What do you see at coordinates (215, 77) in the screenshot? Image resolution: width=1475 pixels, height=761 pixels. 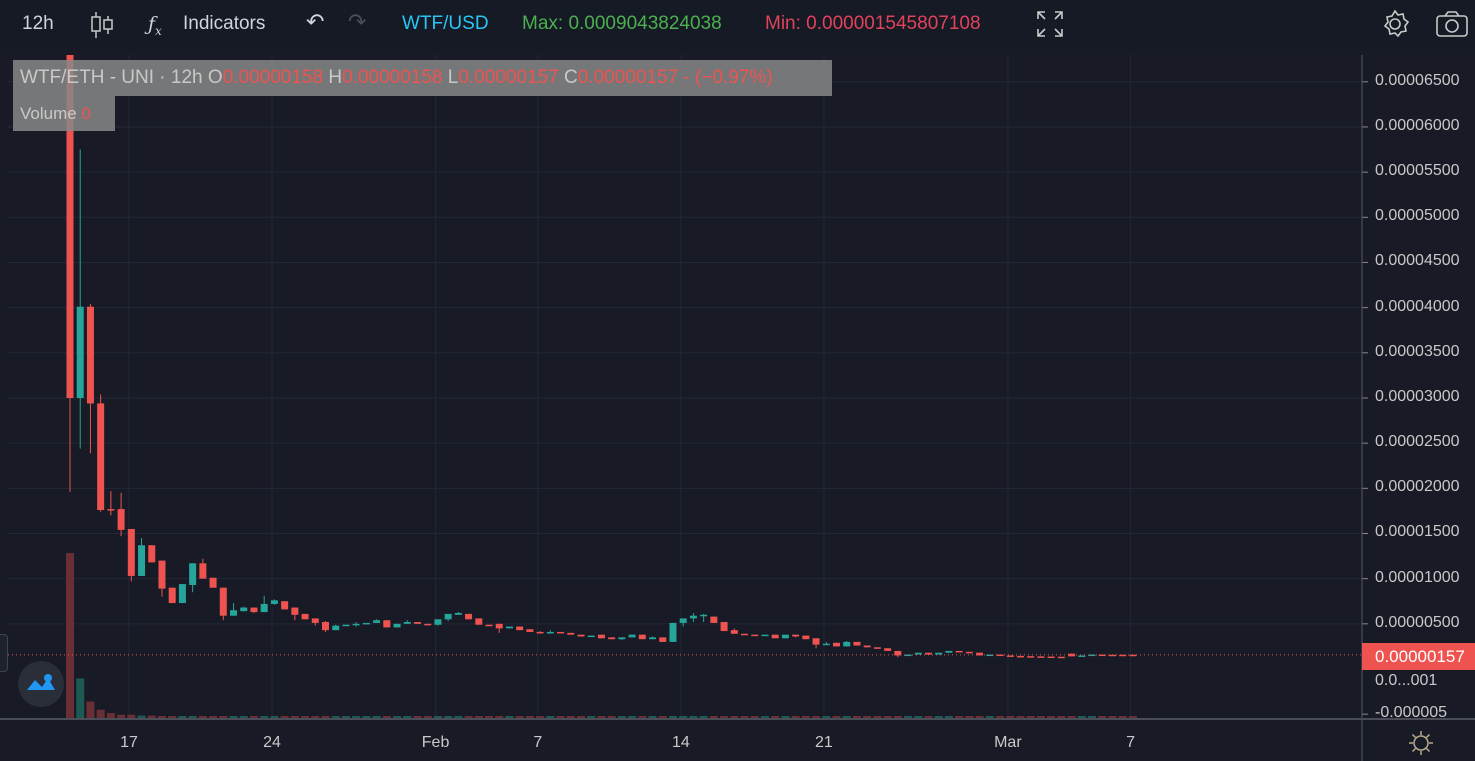 I see `legend-open-label: O` at bounding box center [215, 77].